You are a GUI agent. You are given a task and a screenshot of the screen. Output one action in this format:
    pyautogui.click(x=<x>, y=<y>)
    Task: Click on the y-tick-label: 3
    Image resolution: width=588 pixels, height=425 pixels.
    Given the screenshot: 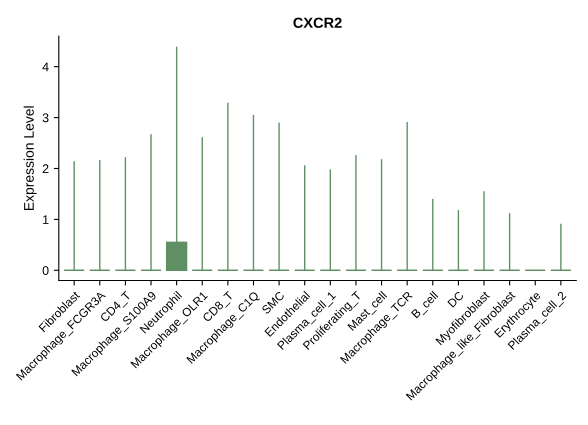 What is the action you would take?
    pyautogui.click(x=45, y=117)
    